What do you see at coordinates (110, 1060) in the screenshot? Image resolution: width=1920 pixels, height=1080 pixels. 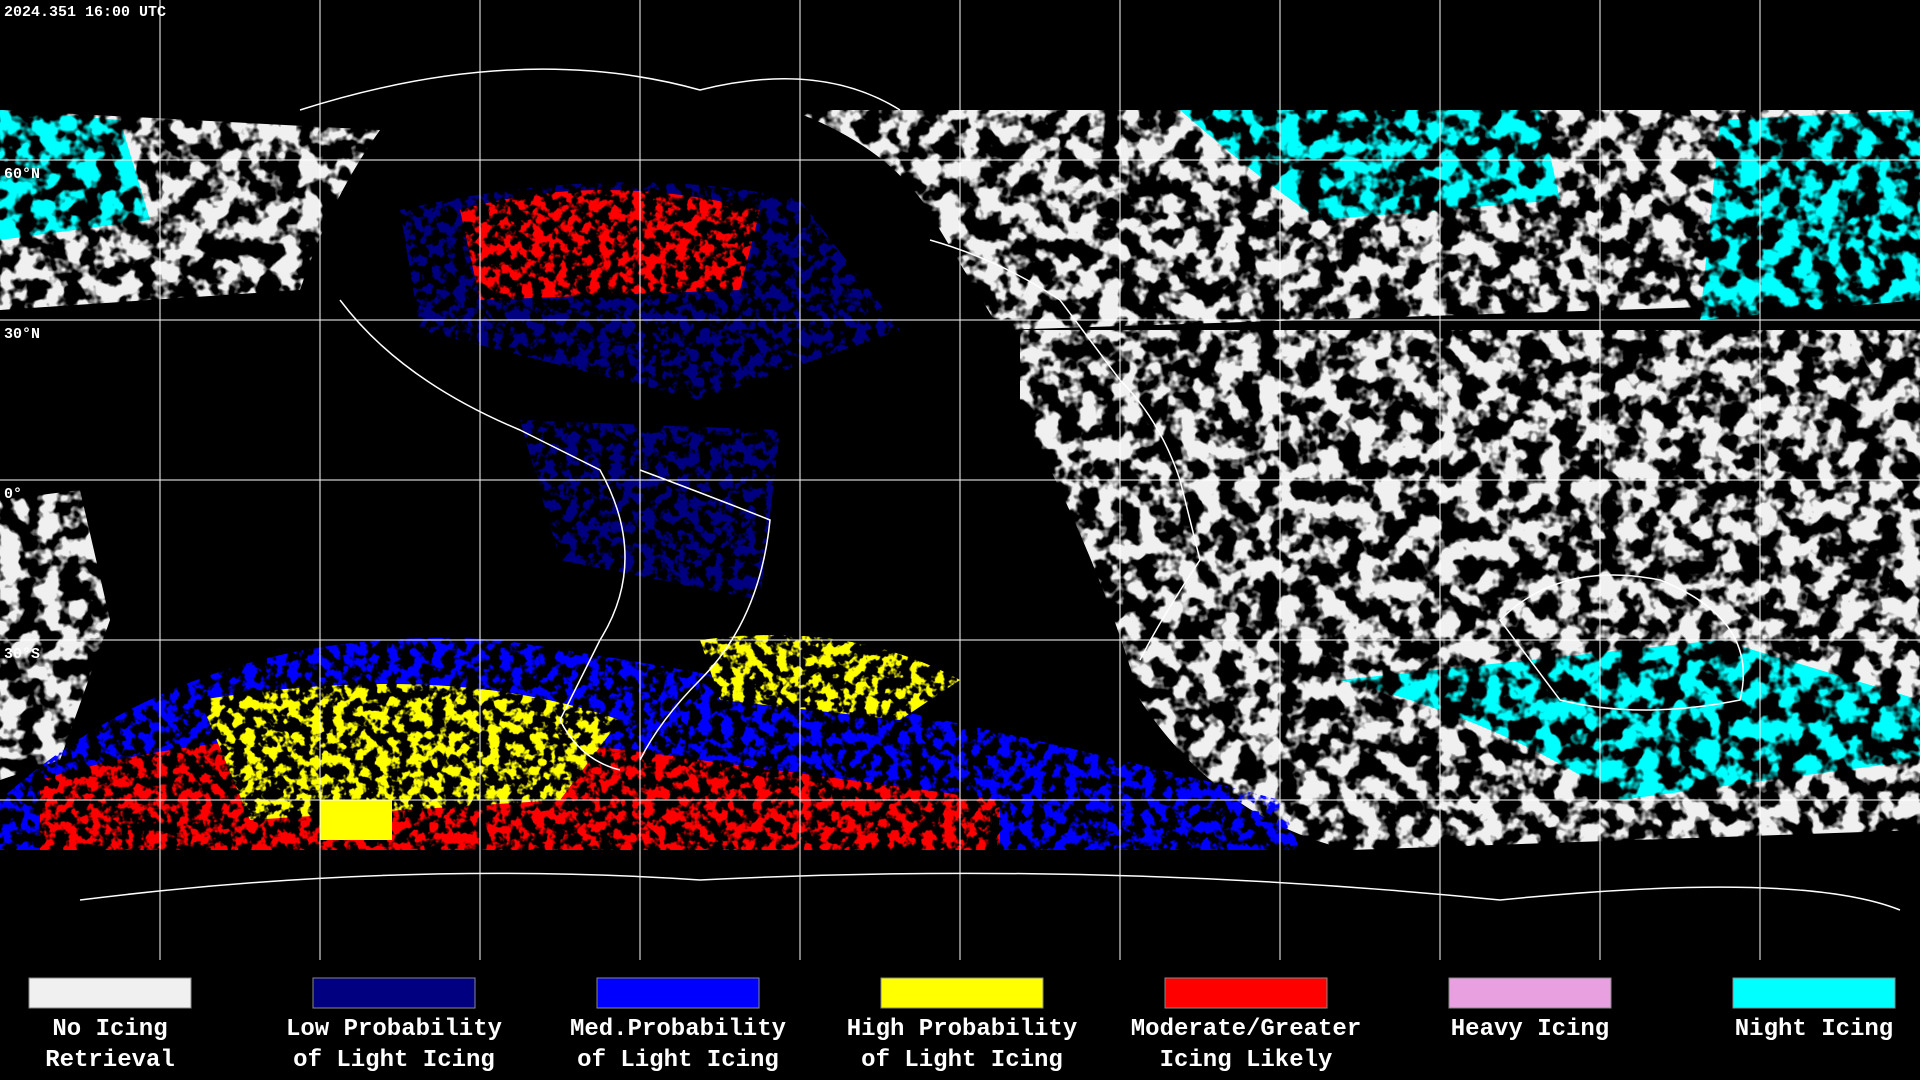 I see `legend-label: Retrieval` at bounding box center [110, 1060].